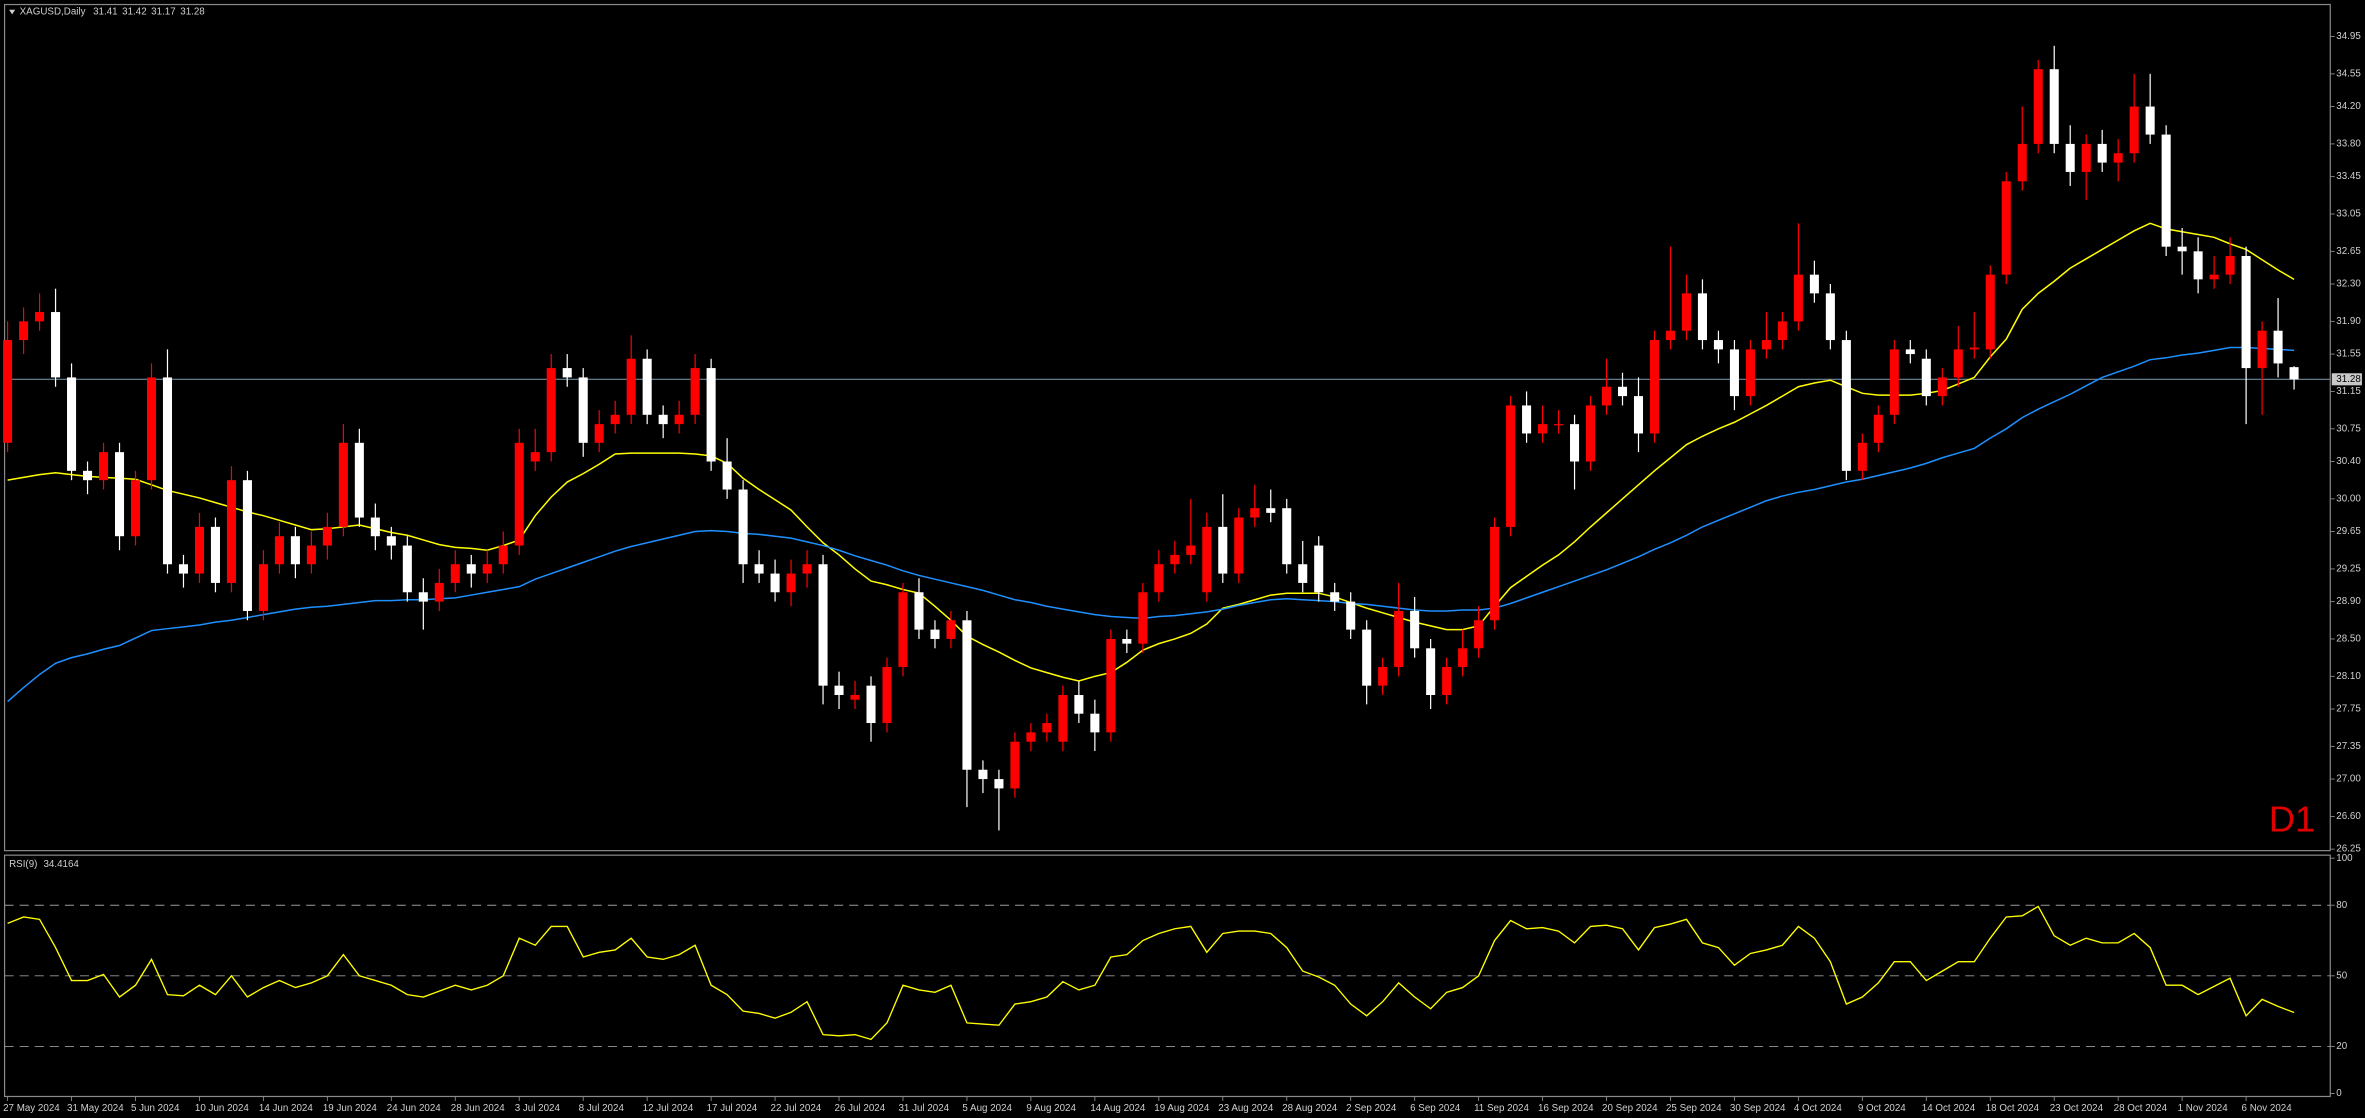 The width and height of the screenshot is (2365, 1118). Describe the element at coordinates (53, 12) in the screenshot. I see `chart-title: XAGUSD,Daily` at that location.